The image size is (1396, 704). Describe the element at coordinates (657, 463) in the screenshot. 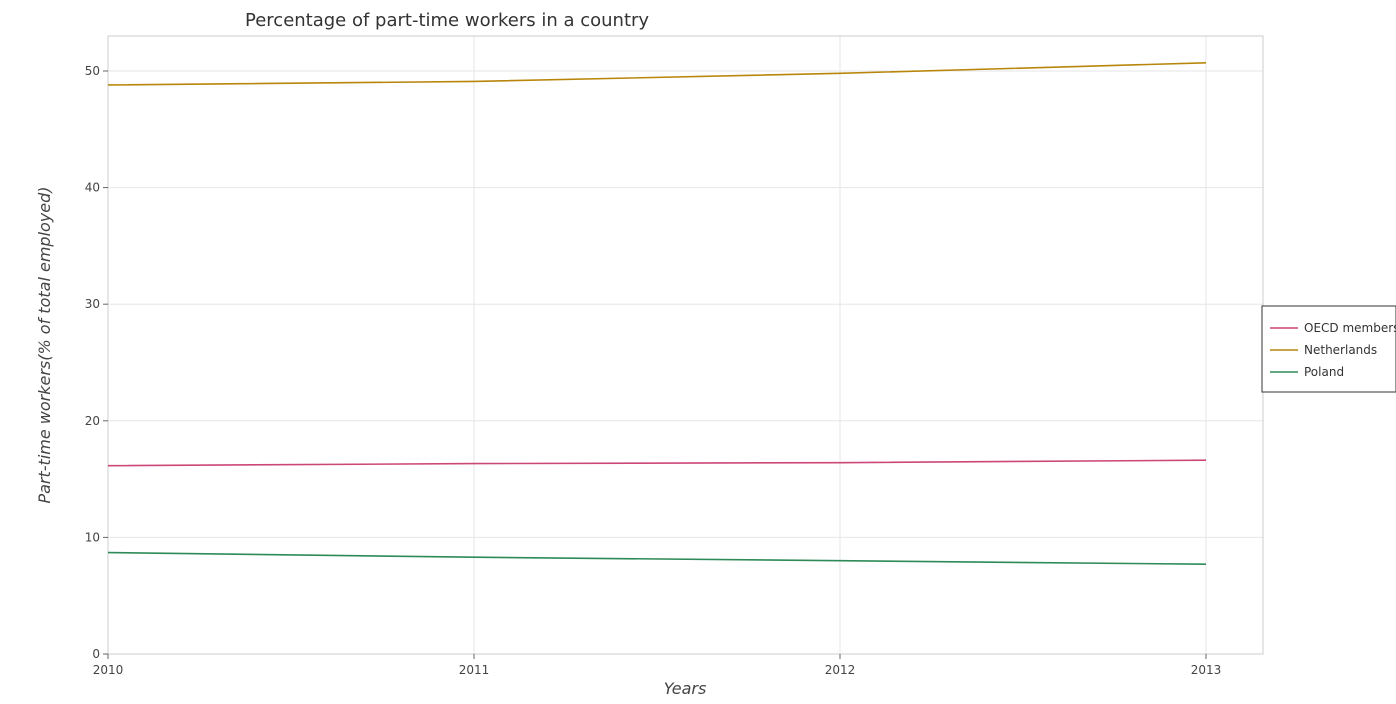

I see `series-line-oecd-members` at that location.